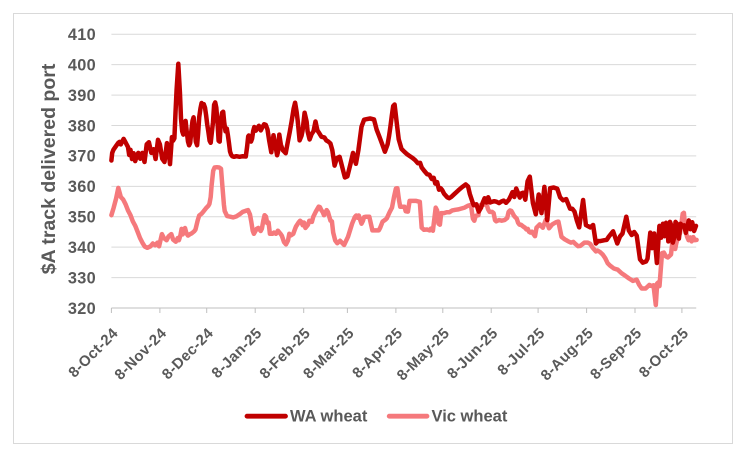 The image size is (751, 454). What do you see at coordinates (82, 218) in the screenshot?
I see `svg-text: 350` at bounding box center [82, 218].